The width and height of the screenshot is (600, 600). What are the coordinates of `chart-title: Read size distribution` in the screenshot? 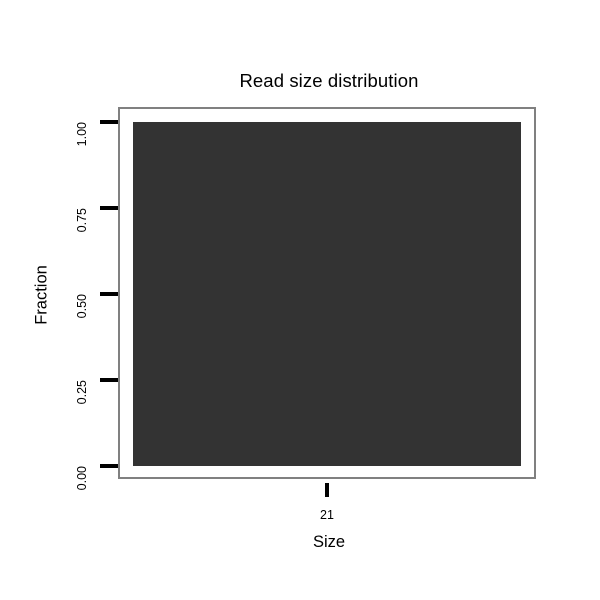 It's located at (300, 81).